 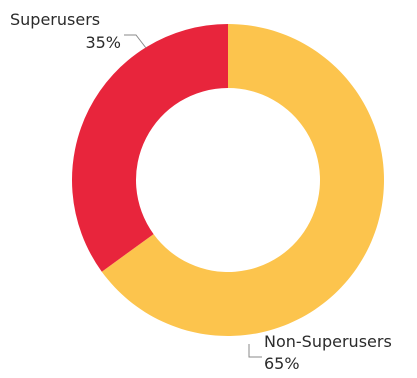 I want to click on slice-value-superusers: 35%, so click(x=103, y=42).